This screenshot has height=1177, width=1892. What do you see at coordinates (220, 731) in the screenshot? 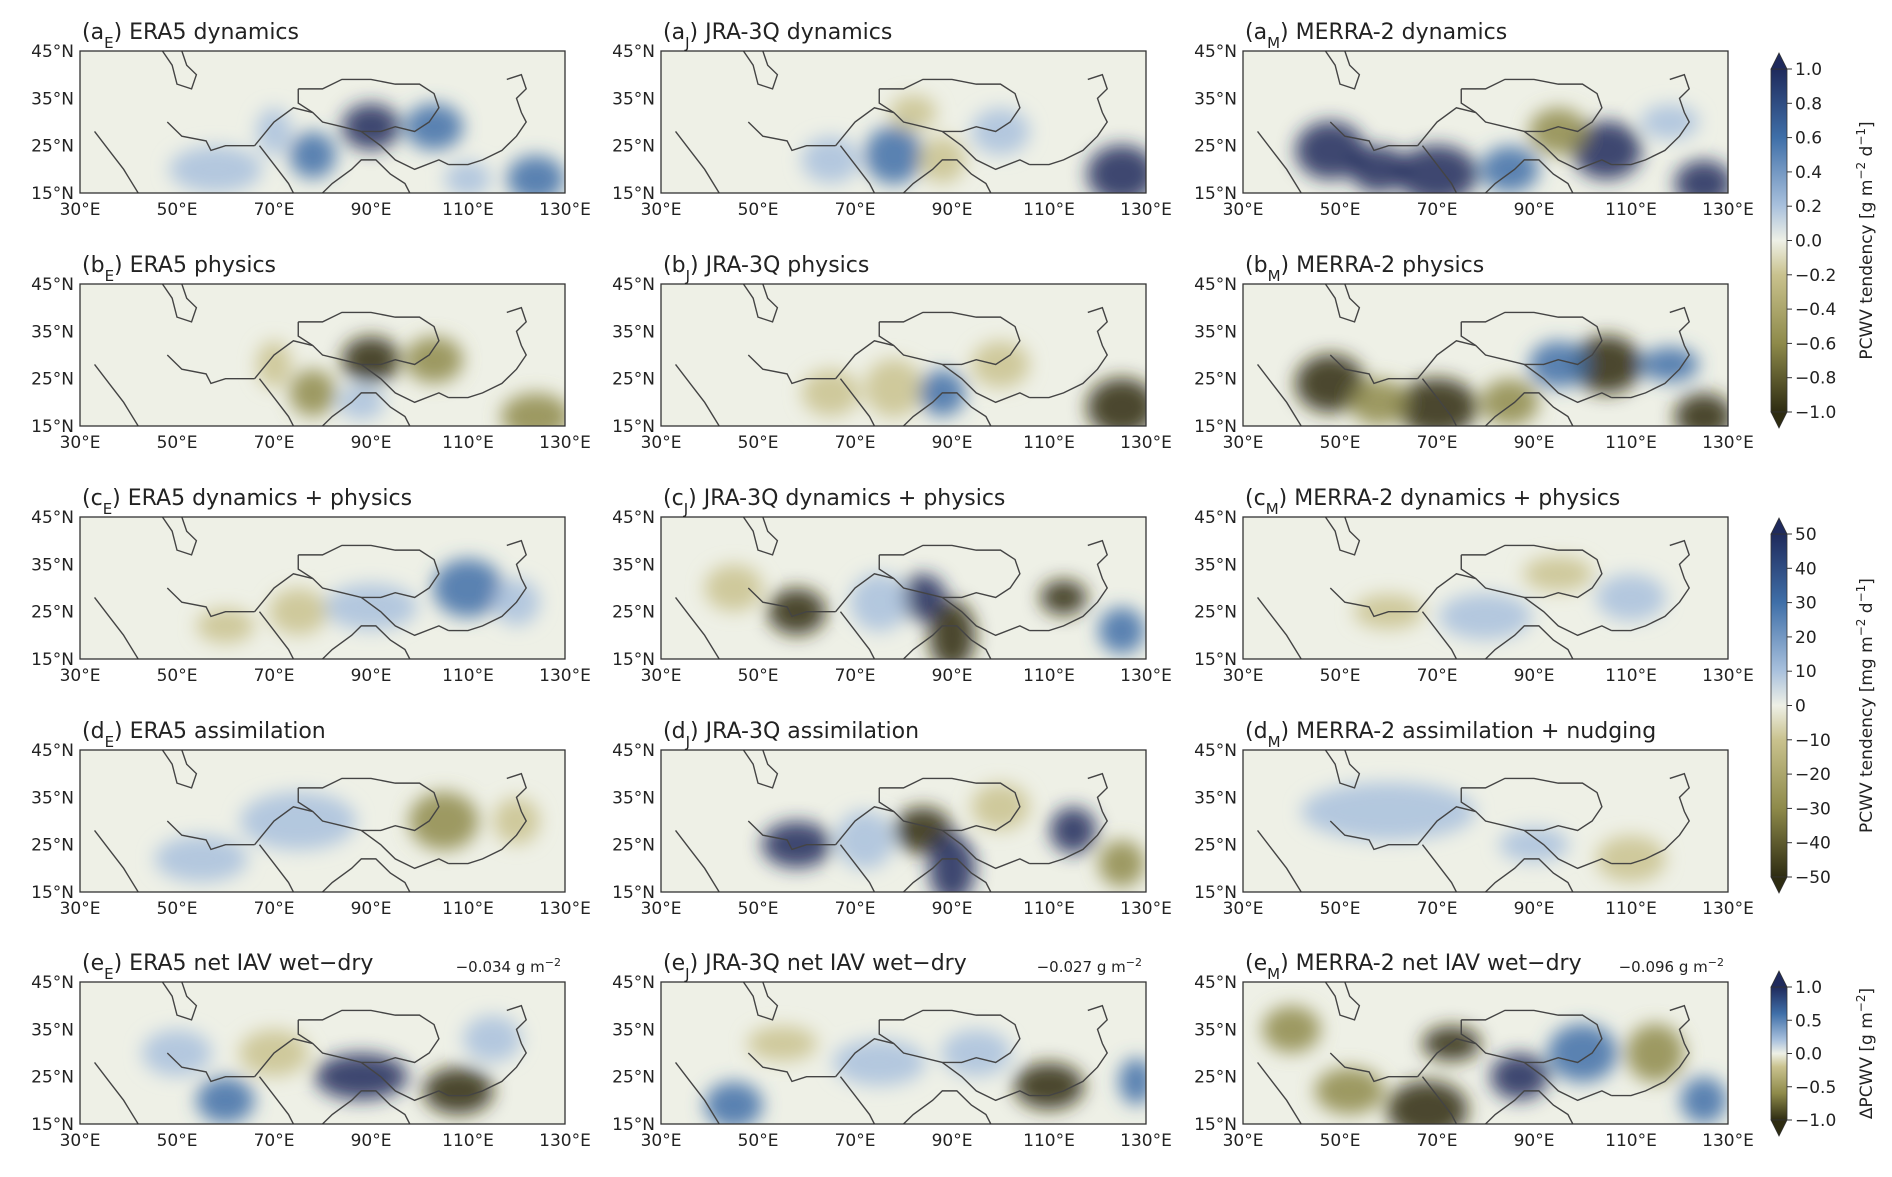
I see `text-part: ) ERA5 assimilation` at bounding box center [220, 731].